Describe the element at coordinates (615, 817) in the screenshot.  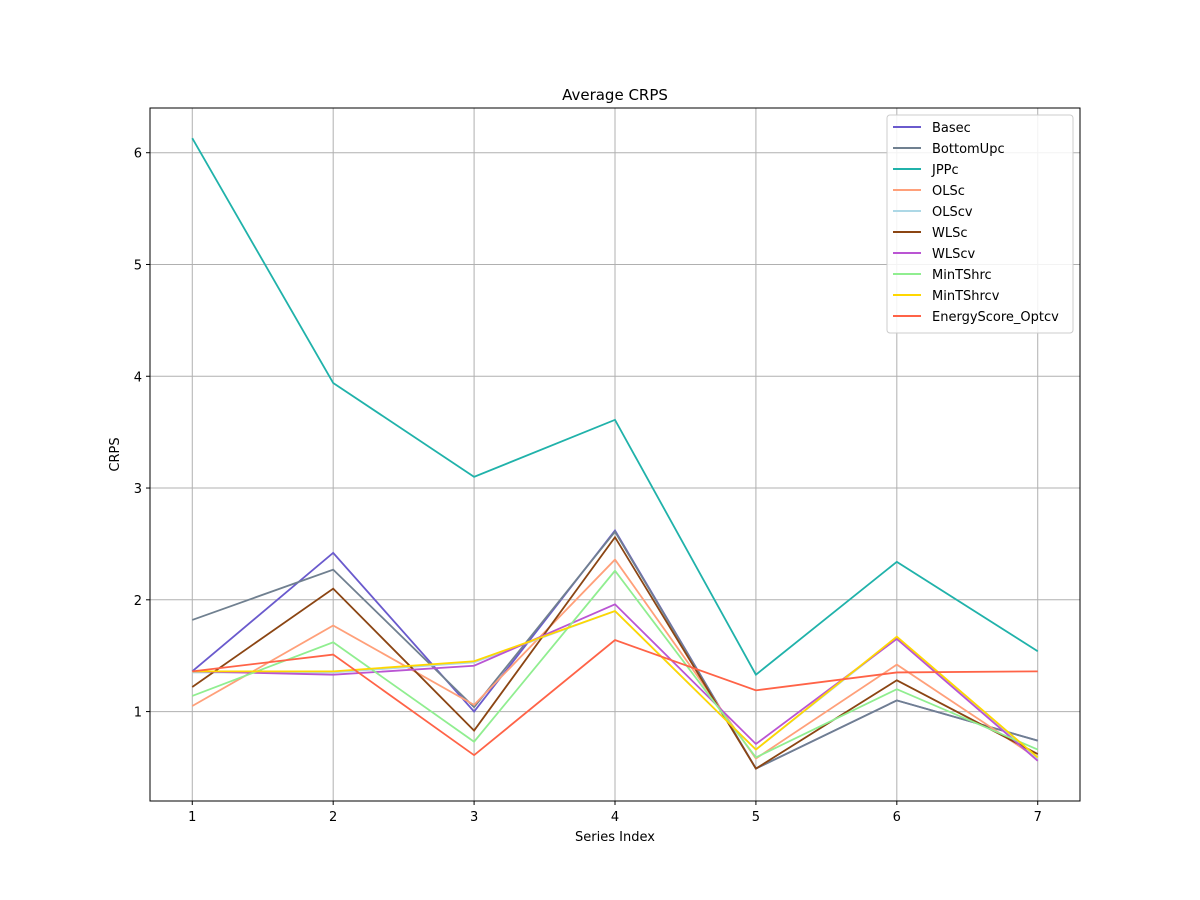
I see `x-tick-label: 4` at that location.